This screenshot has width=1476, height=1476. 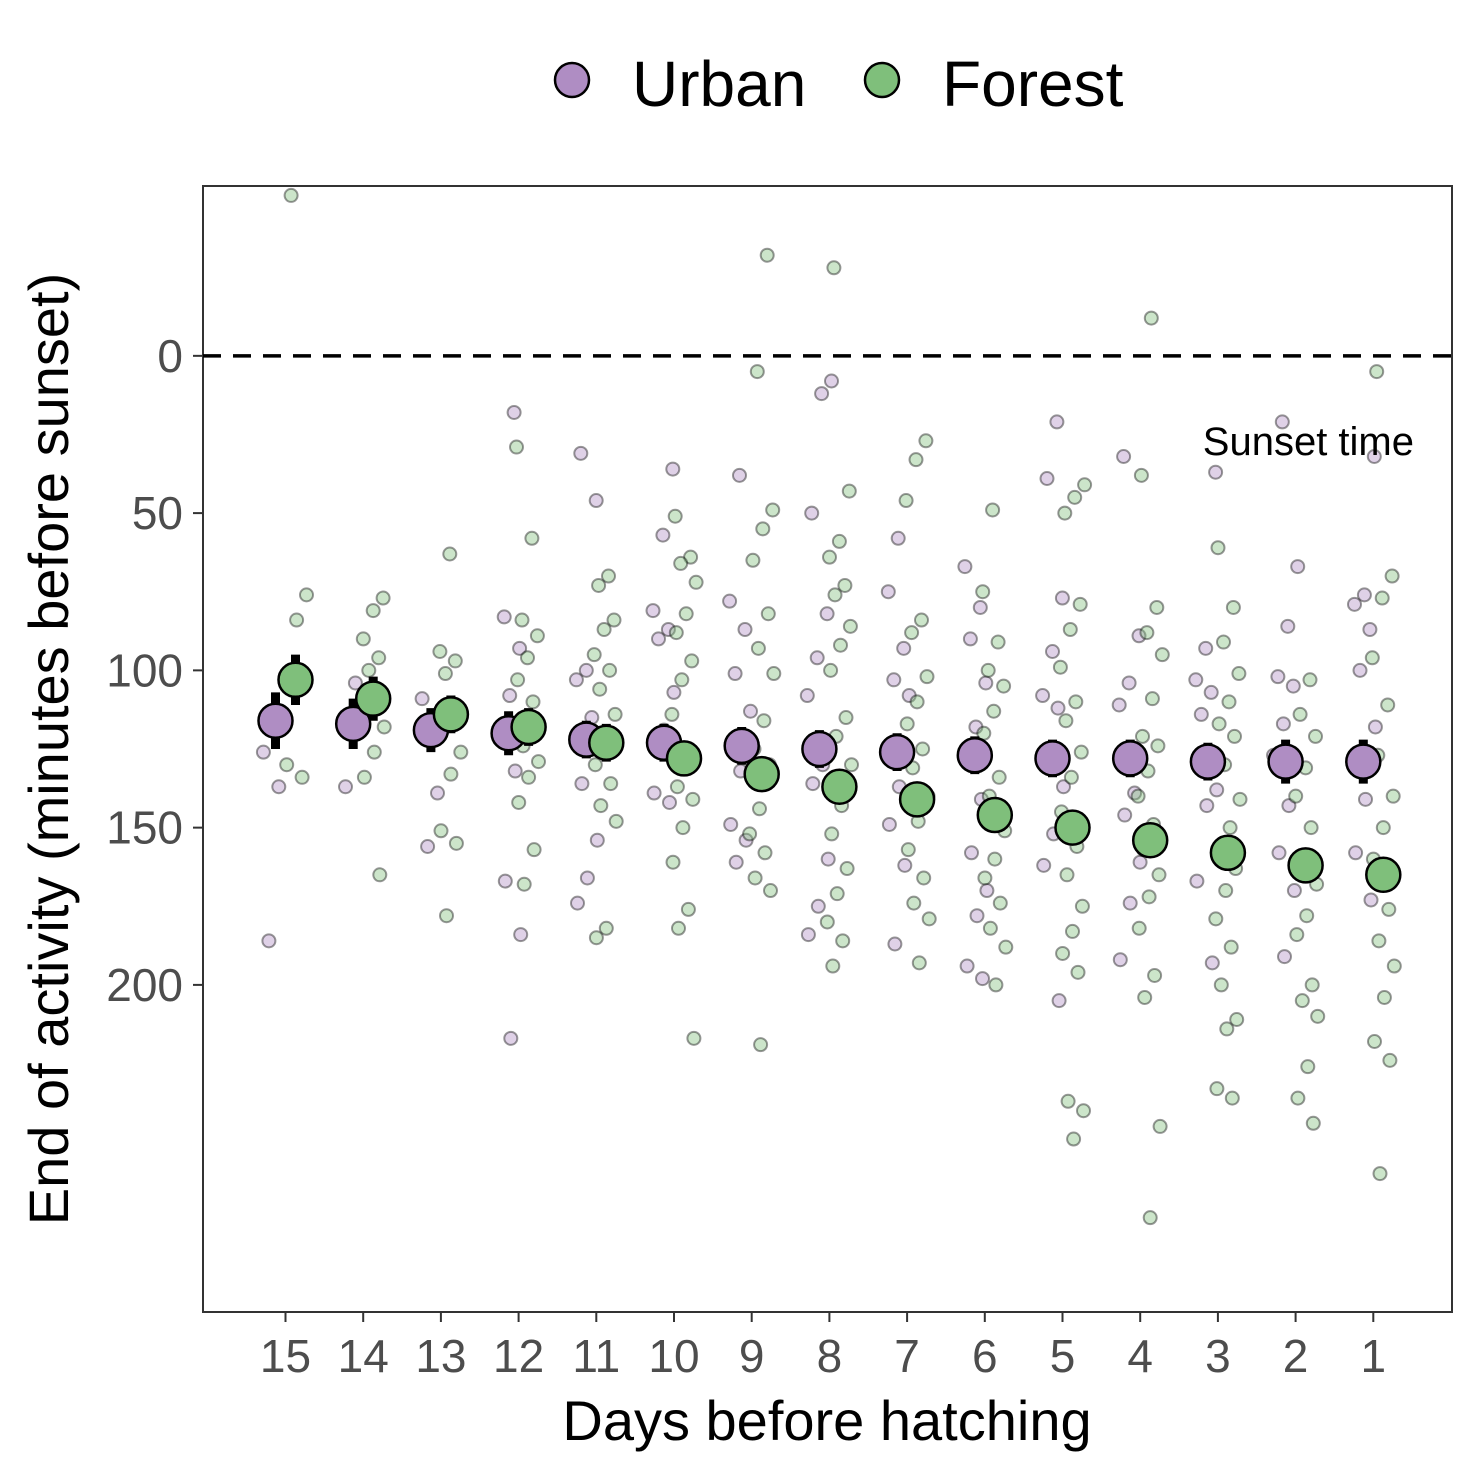 What do you see at coordinates (830, 1356) in the screenshot?
I see `x-tick-label: 8` at bounding box center [830, 1356].